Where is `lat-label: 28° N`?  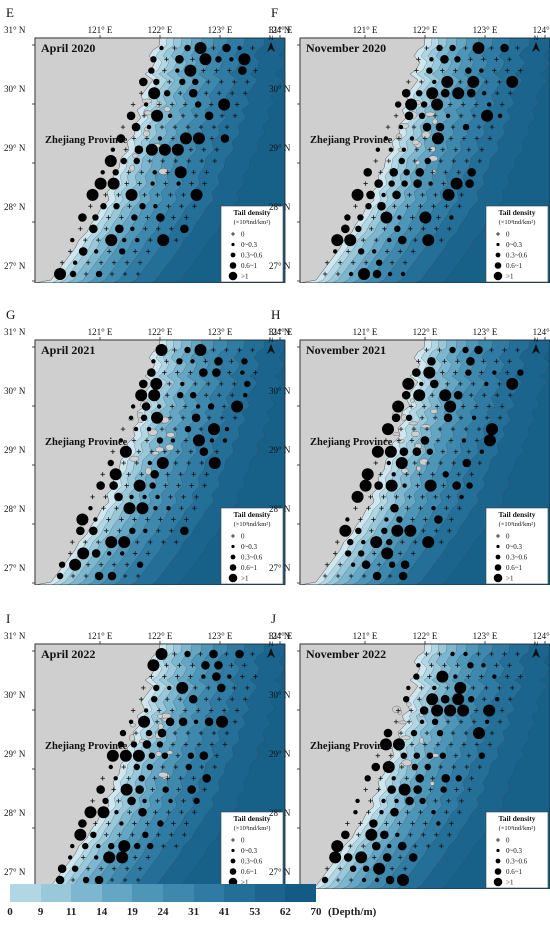
lat-label: 28° N is located at coordinates (280, 207).